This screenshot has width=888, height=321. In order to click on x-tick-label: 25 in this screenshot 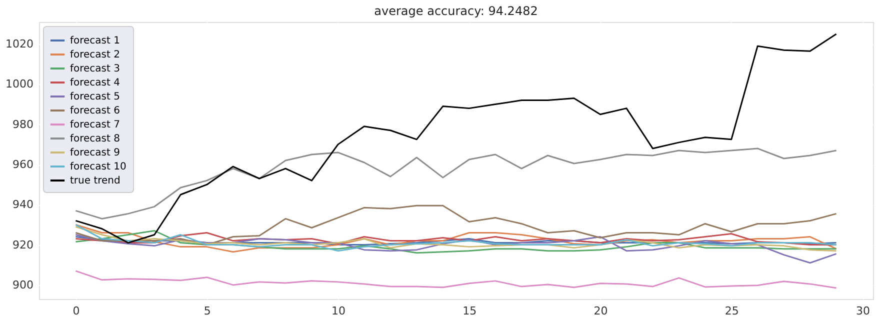, I will do `click(731, 311)`.